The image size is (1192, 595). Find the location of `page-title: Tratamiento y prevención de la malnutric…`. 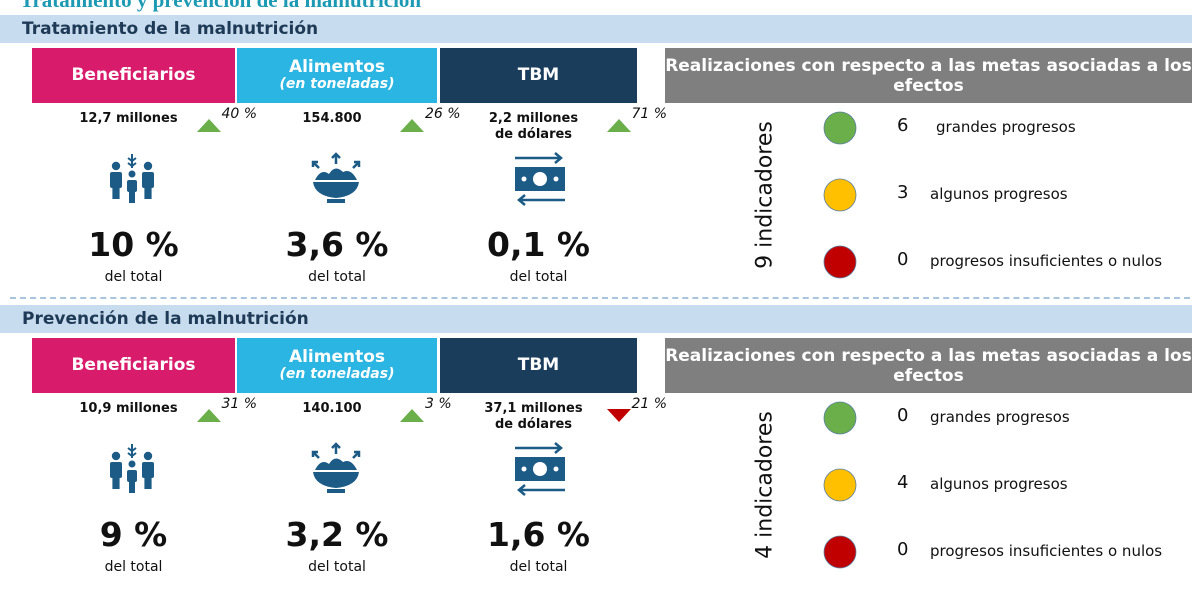

page-title: Tratamiento y prevención de la malnutric… is located at coordinates (221, 6).